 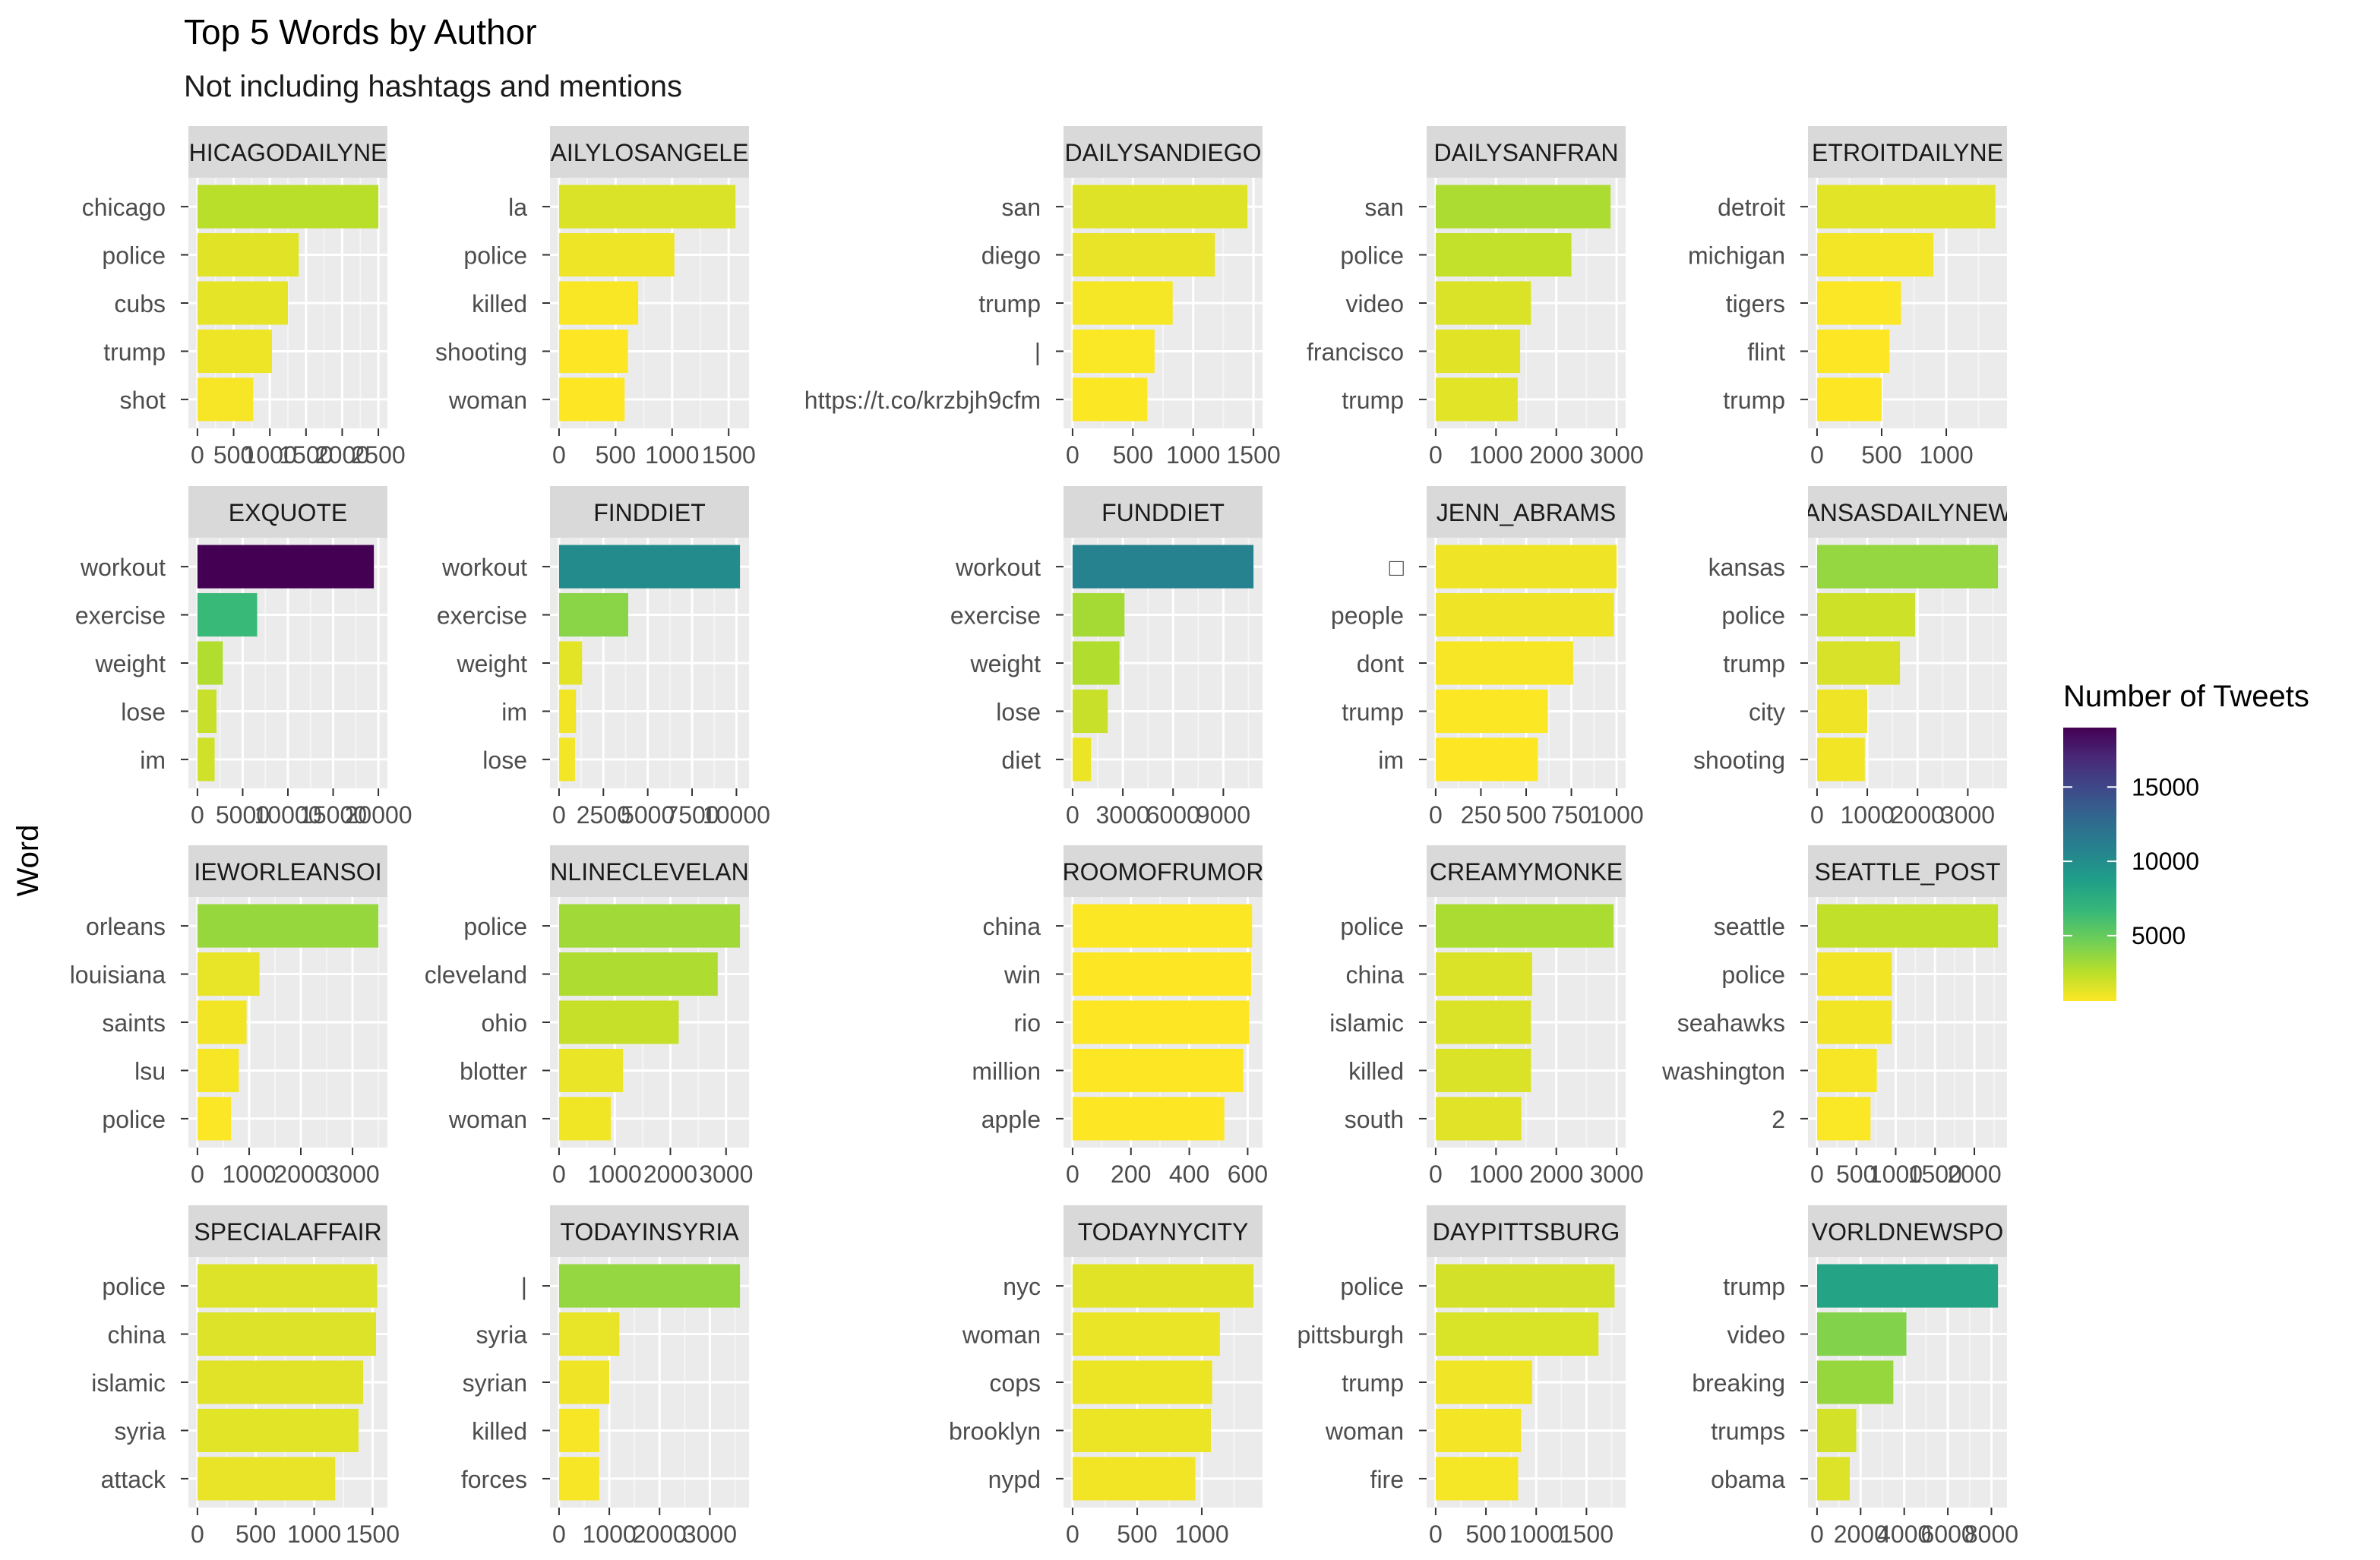 What do you see at coordinates (1163, 512) in the screenshot?
I see `facet-strip-label: FUNDDIET` at bounding box center [1163, 512].